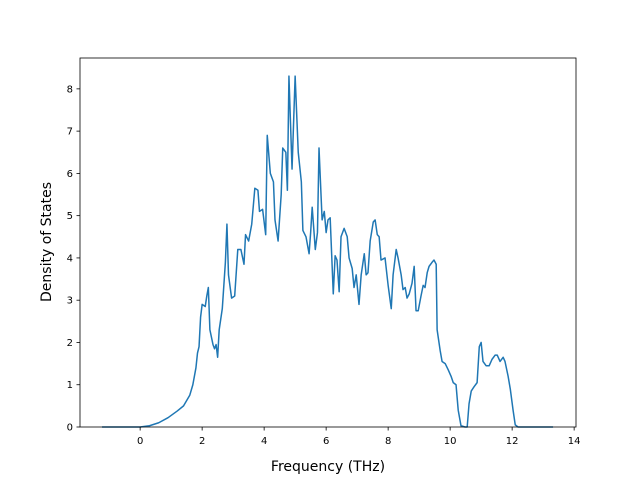  What do you see at coordinates (574, 441) in the screenshot?
I see `x-tick-label: 14` at bounding box center [574, 441].